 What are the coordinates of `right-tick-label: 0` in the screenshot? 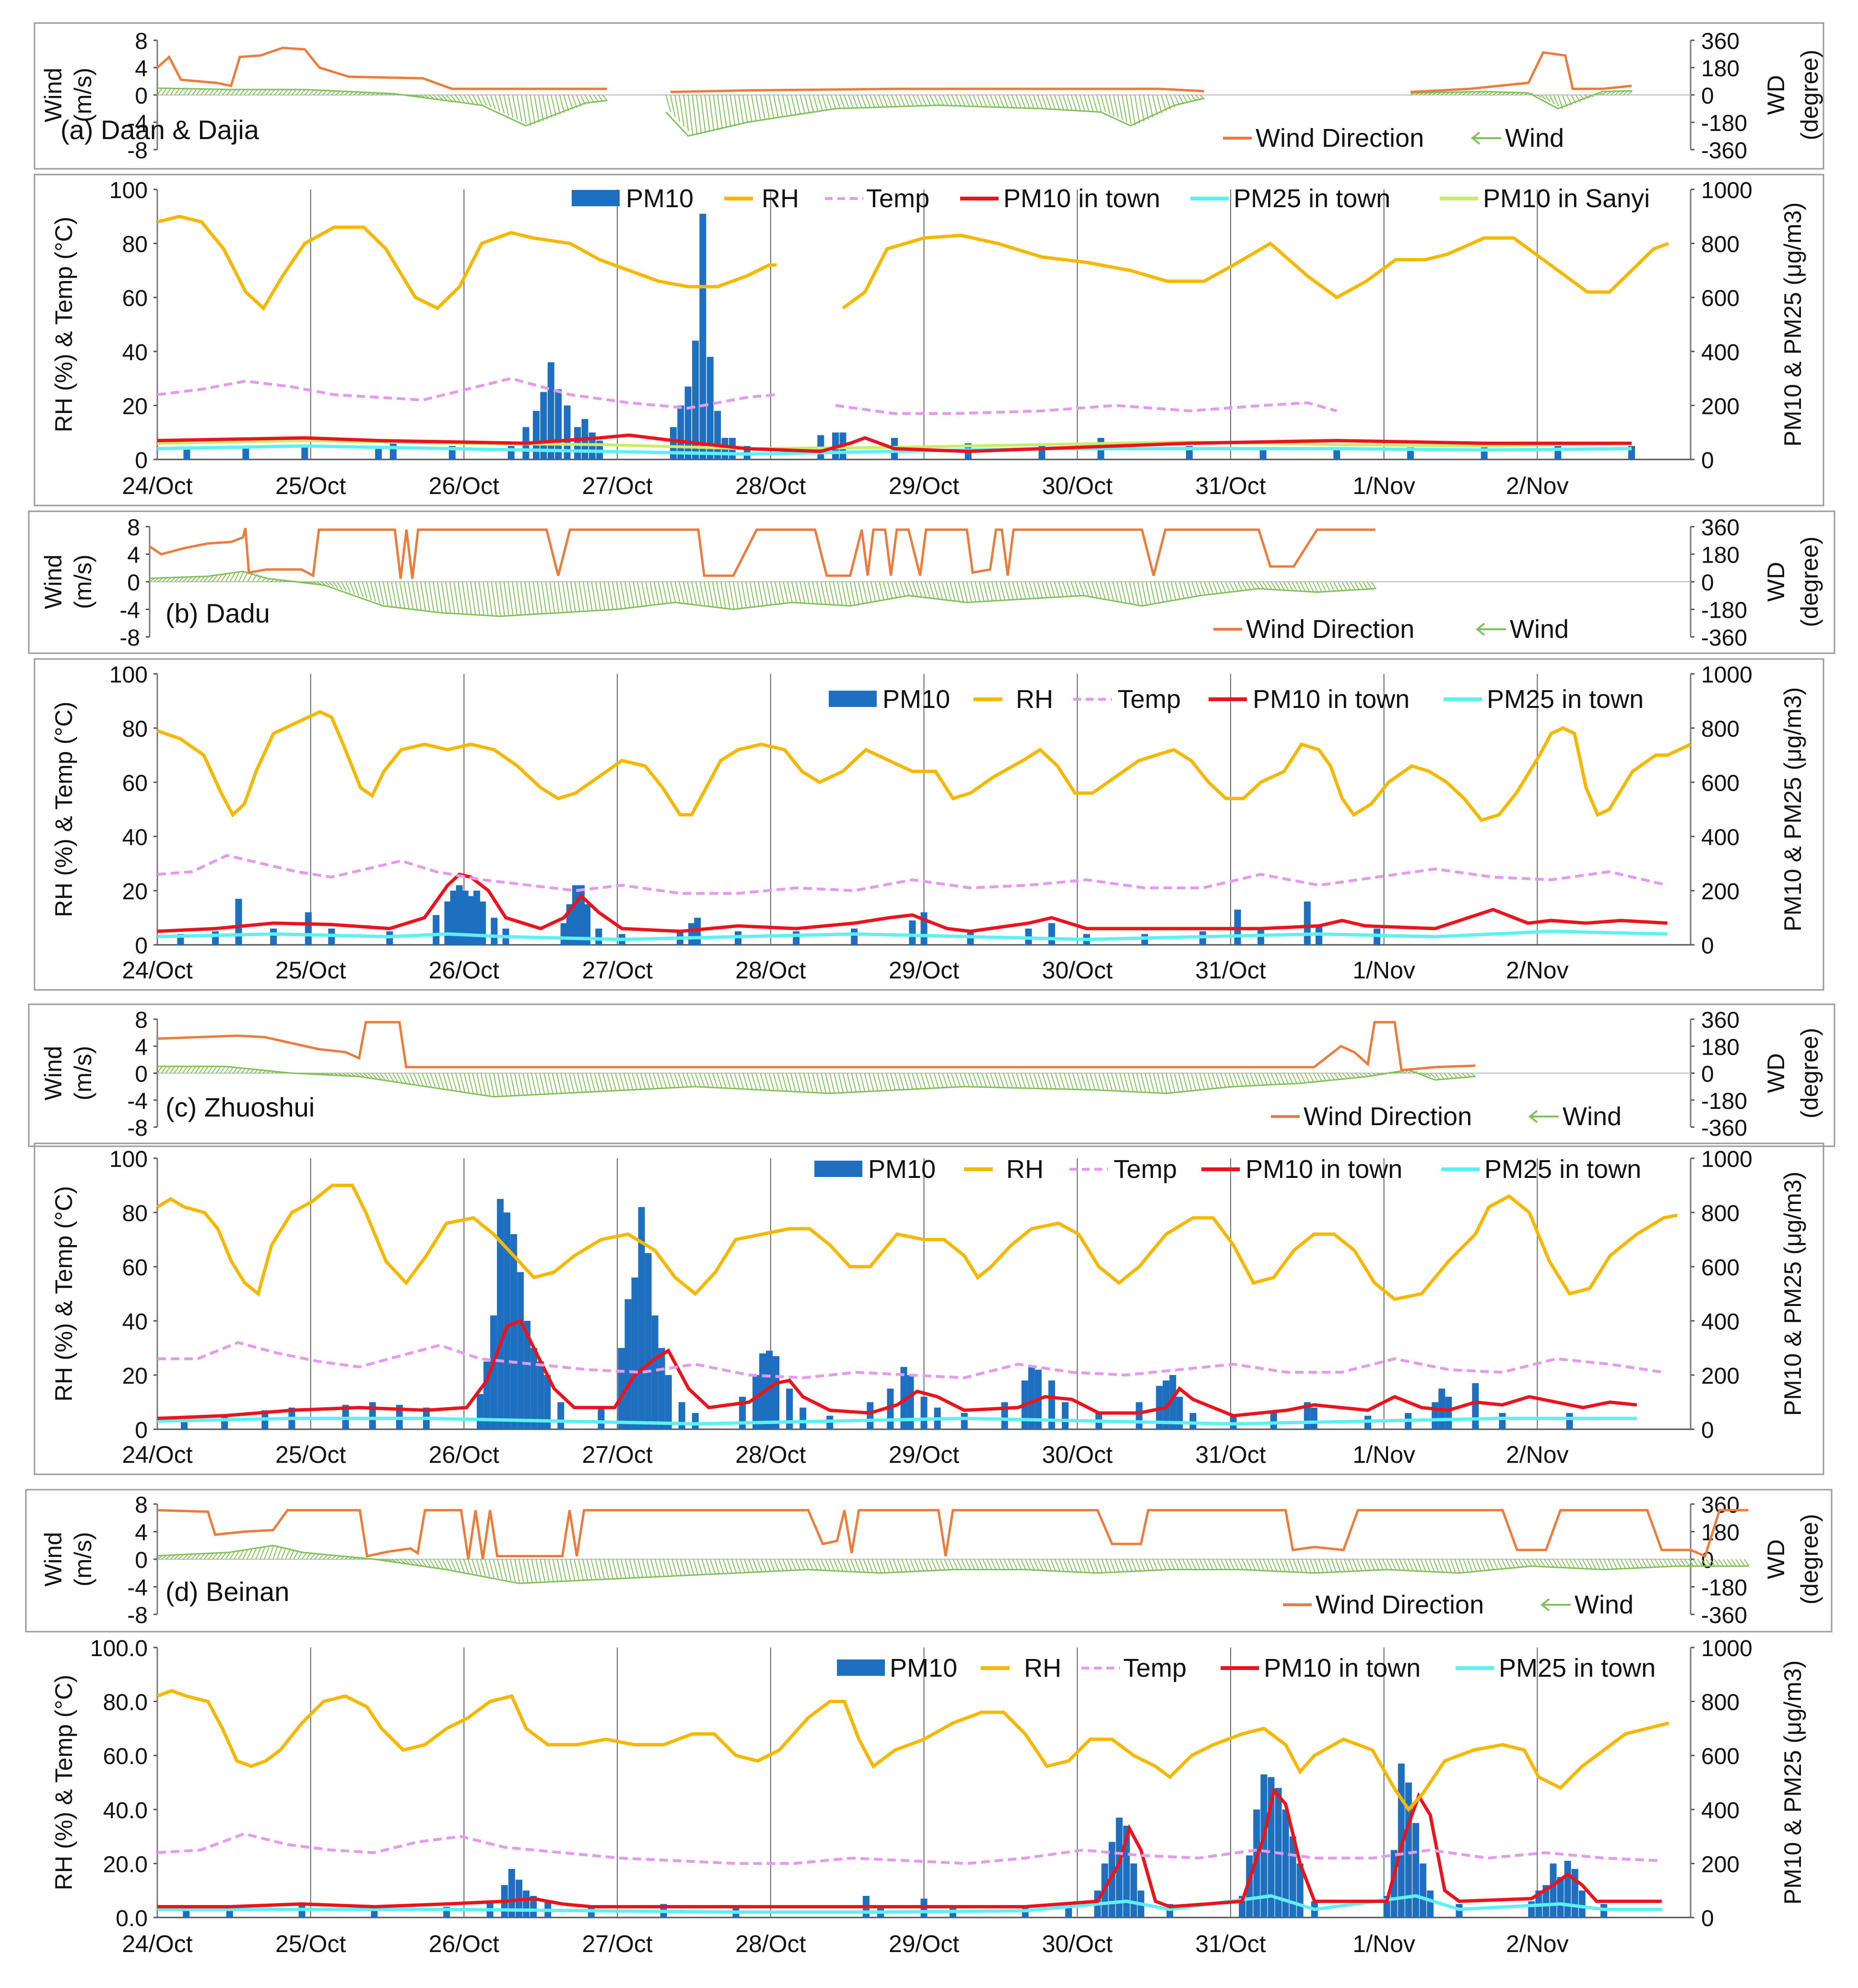 It's located at (1707, 1918).